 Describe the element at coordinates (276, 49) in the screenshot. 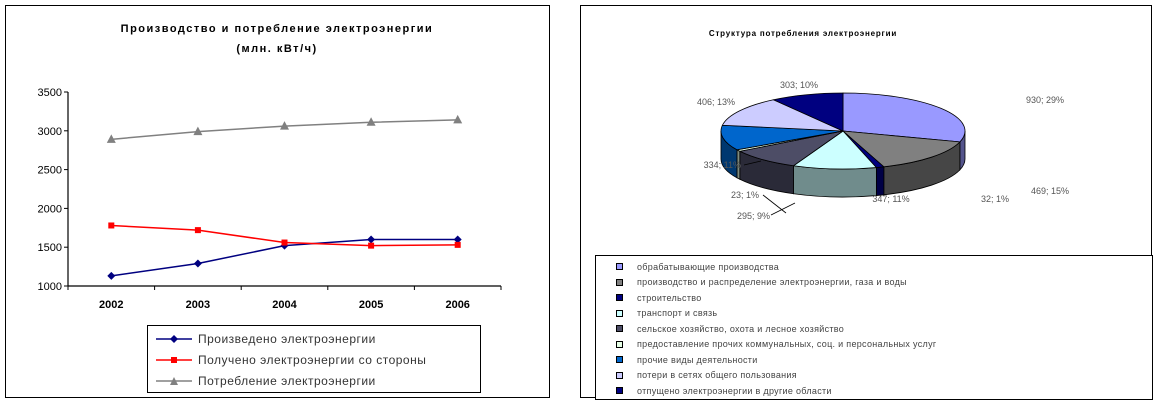

I see `line-chart-subtitle: (млн. кВт/ч)` at that location.